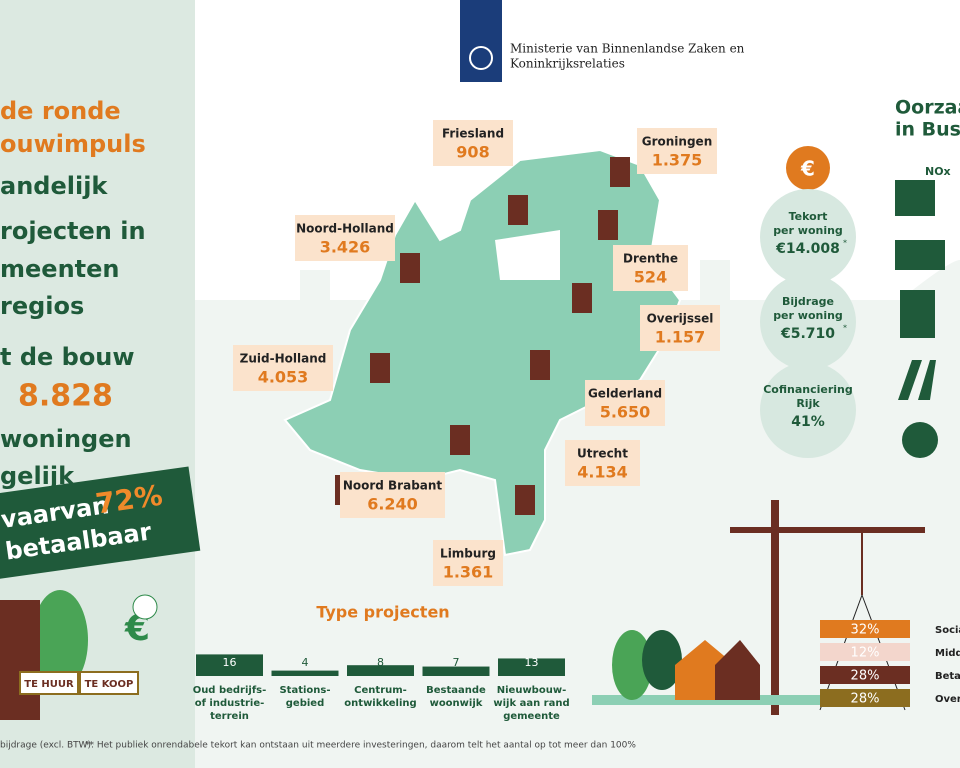 Image resolution: width=960 pixels, height=768 pixels. Describe the element at coordinates (808, 403) in the screenshot. I see `cost-label: Rijk` at that location.